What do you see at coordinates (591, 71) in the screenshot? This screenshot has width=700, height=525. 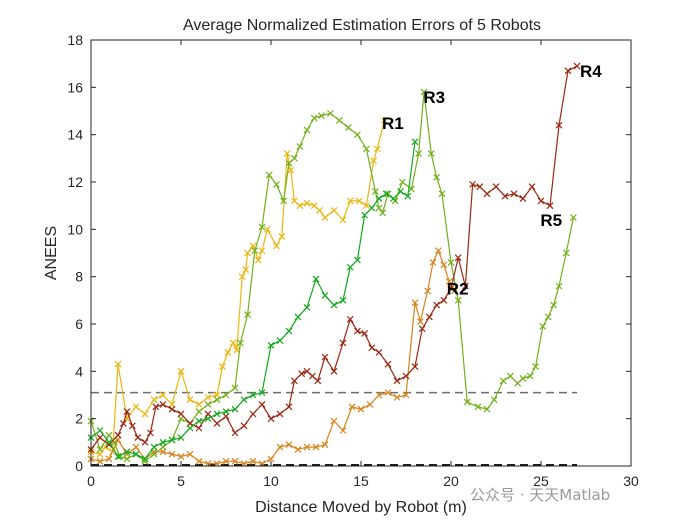 I see `label-R4: R4` at bounding box center [591, 71].